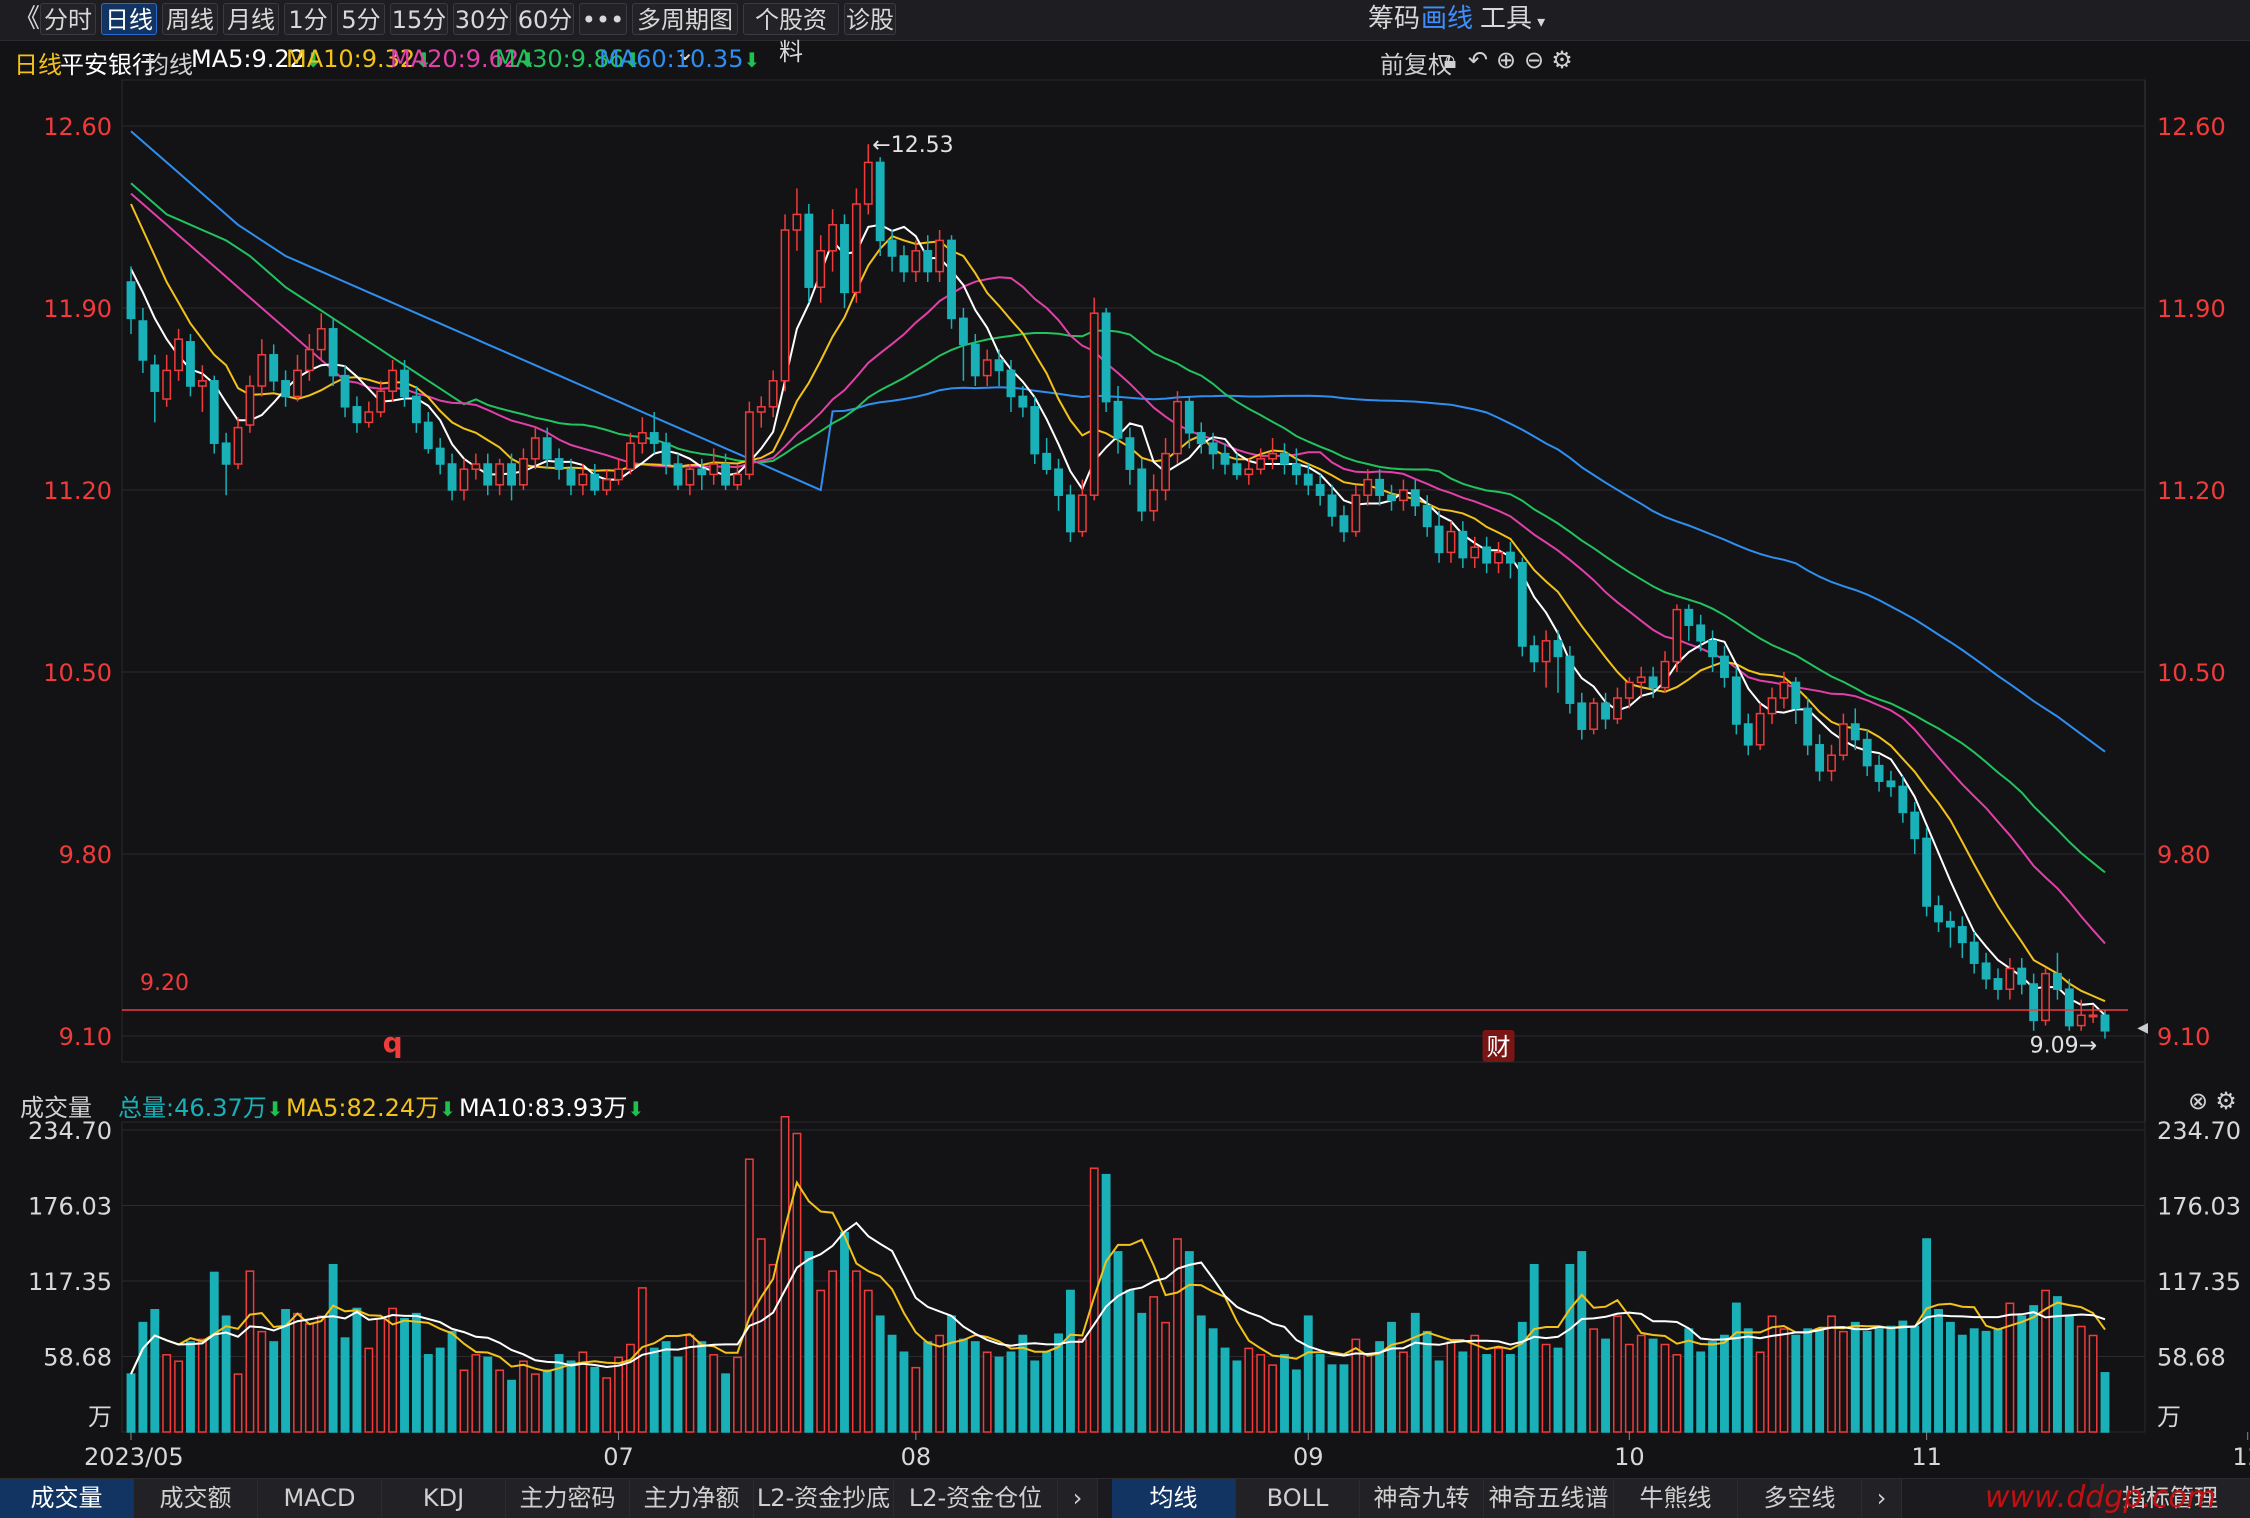  Describe the element at coordinates (1447, 19) in the screenshot. I see `draw-button: 画线` at that location.